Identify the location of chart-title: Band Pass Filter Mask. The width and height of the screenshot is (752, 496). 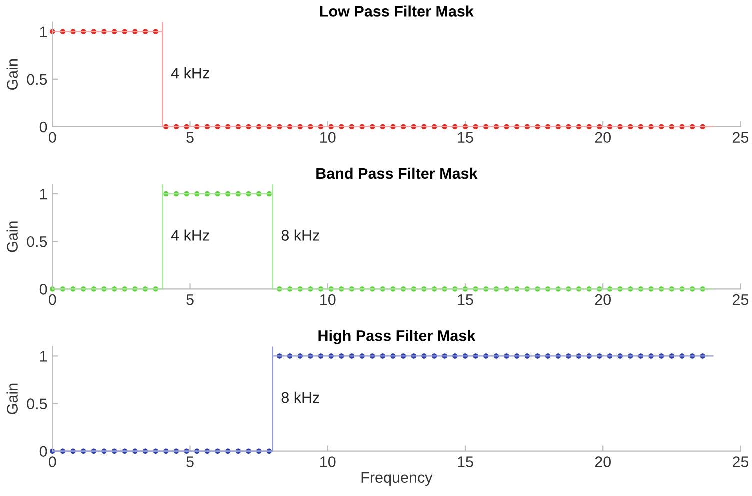
(397, 174).